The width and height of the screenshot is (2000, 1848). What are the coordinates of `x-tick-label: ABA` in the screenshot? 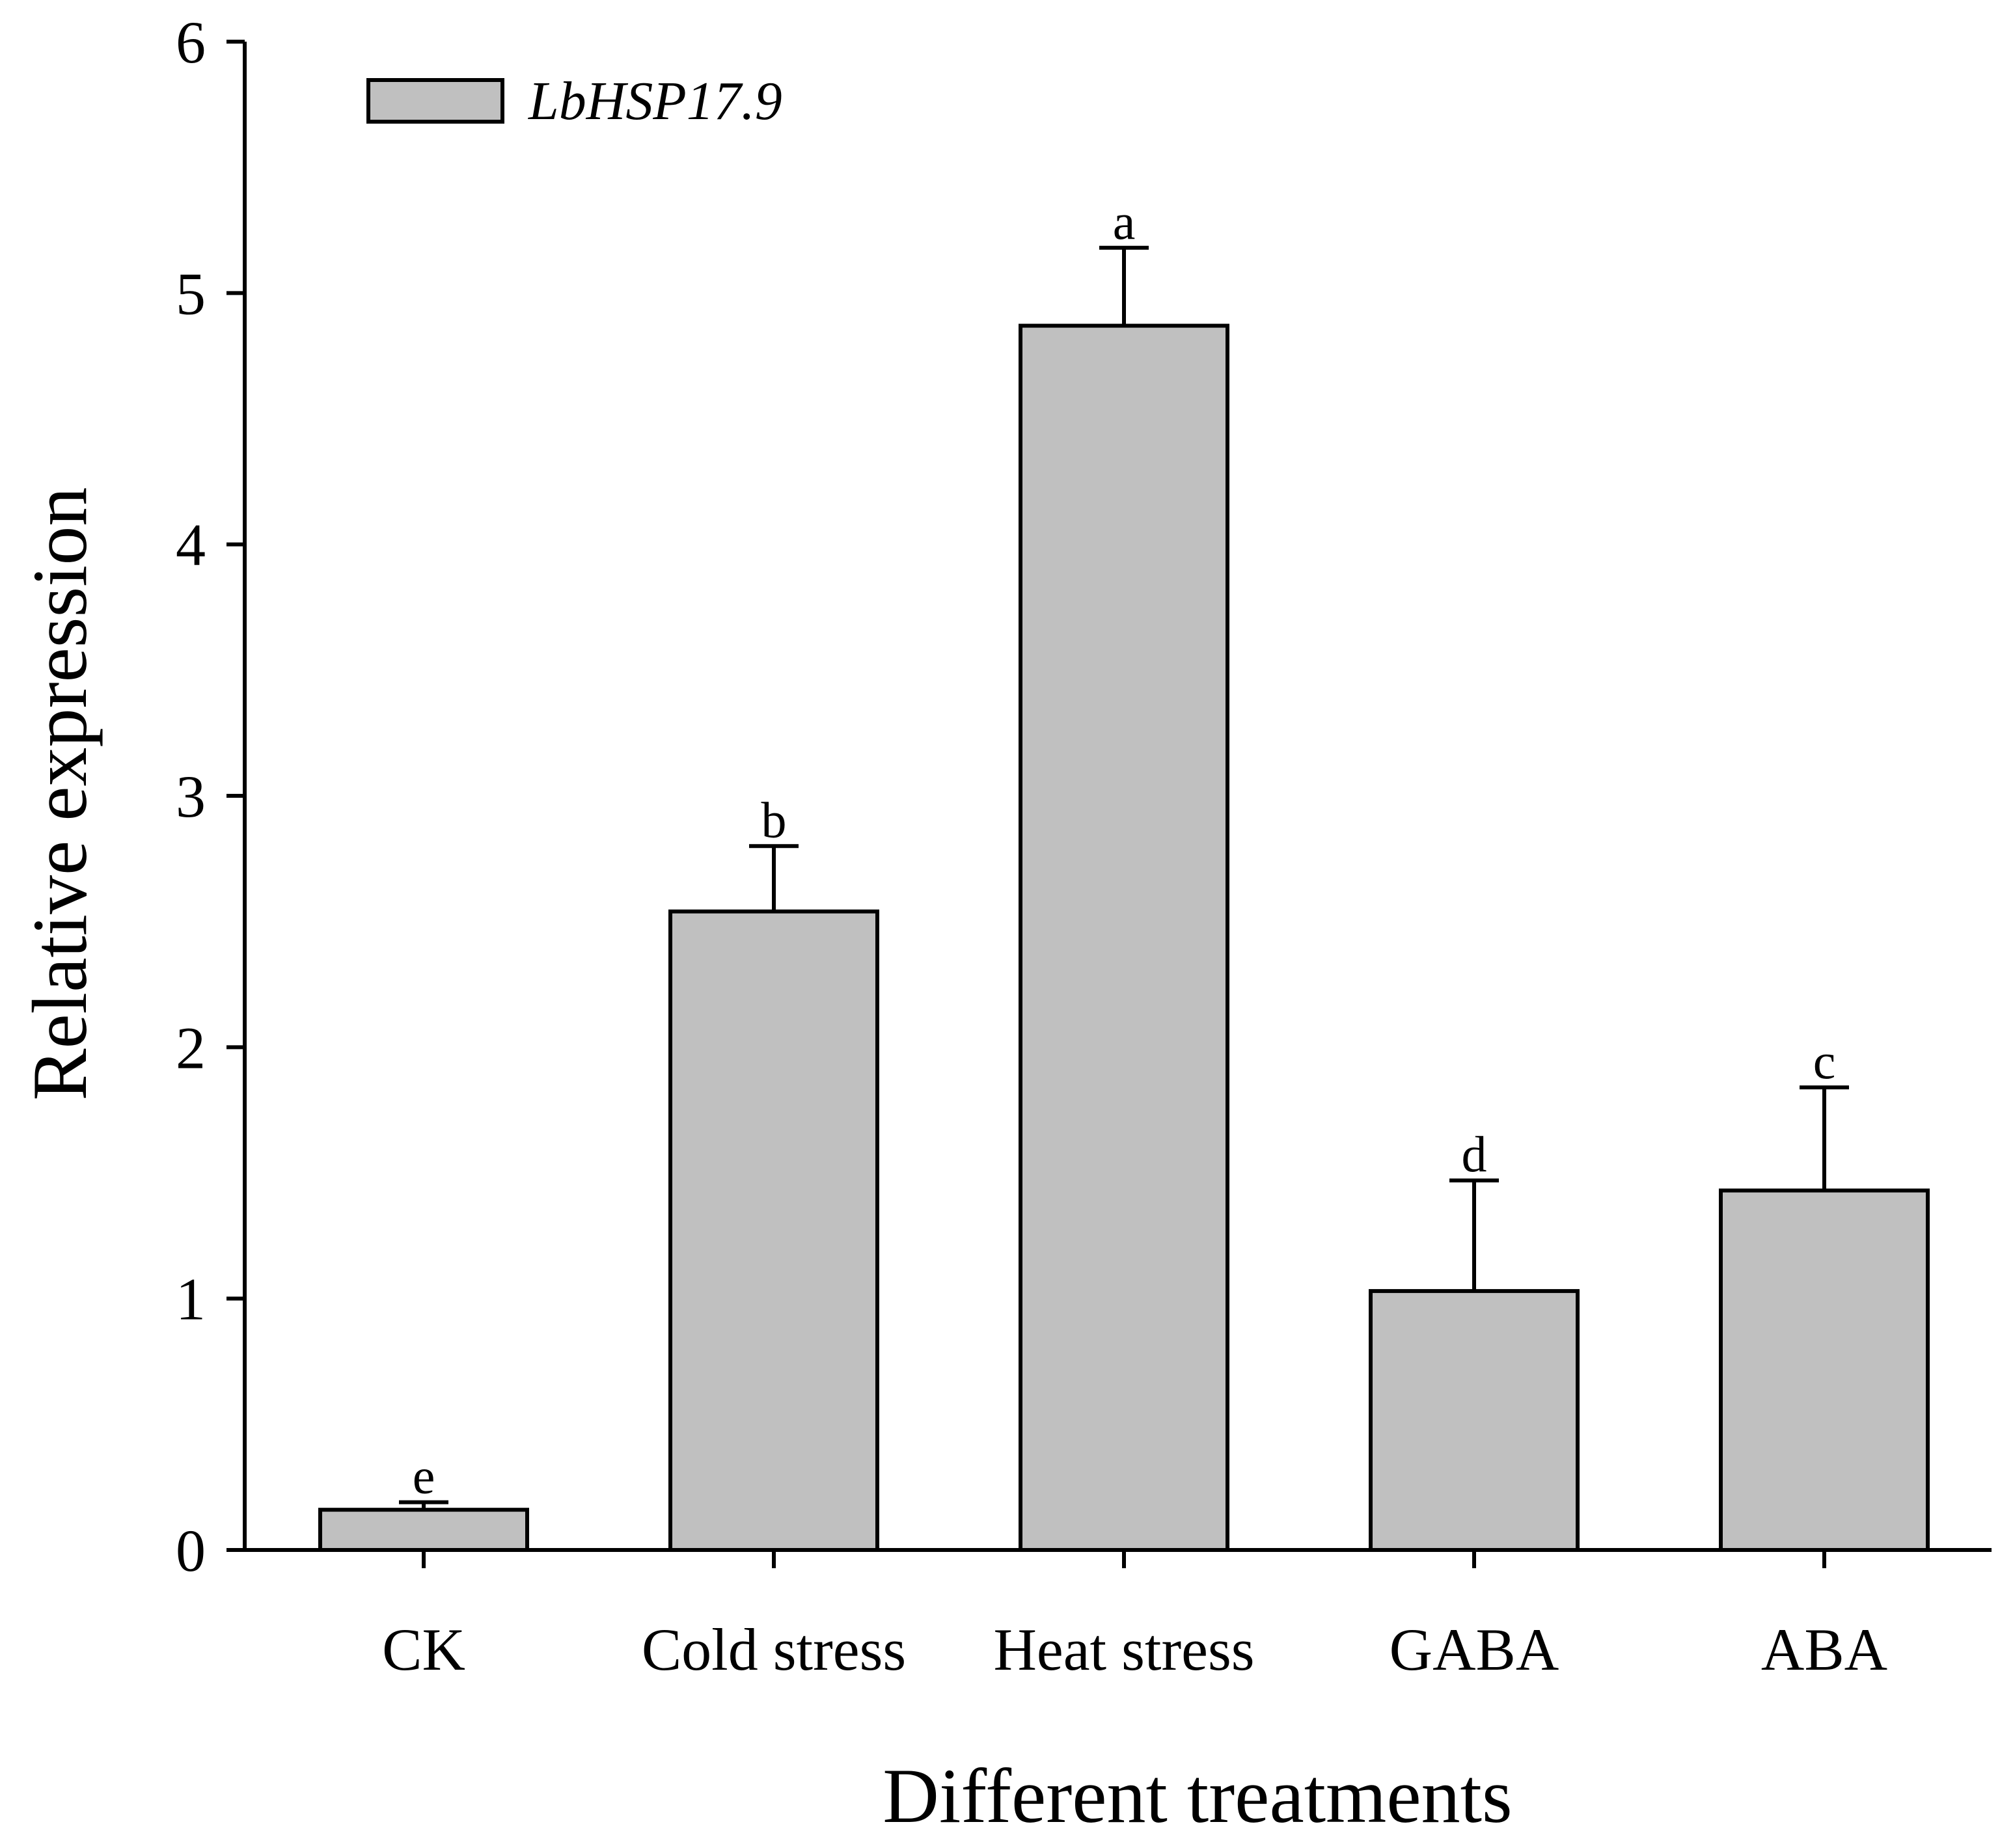 It's located at (1824, 1649).